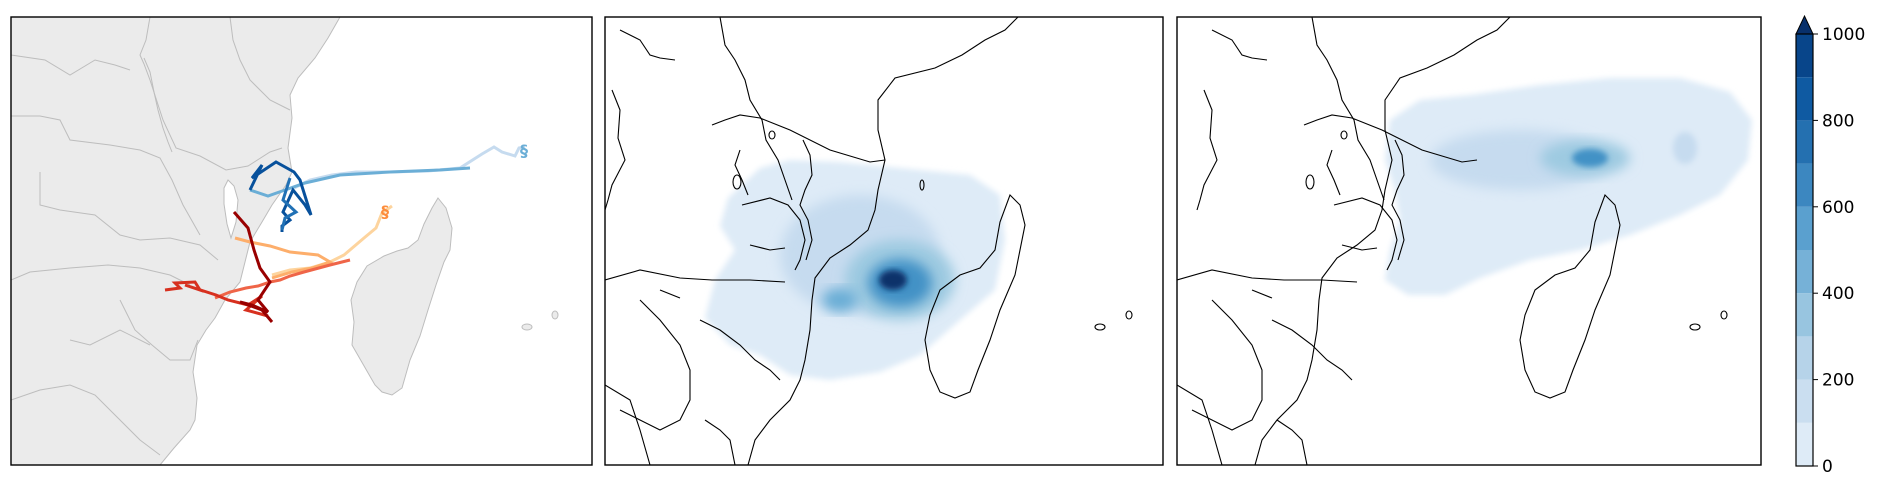 This screenshot has height=481, width=1895. Describe the element at coordinates (1838, 381) in the screenshot. I see `colorbar-tick-label: 200` at that location.